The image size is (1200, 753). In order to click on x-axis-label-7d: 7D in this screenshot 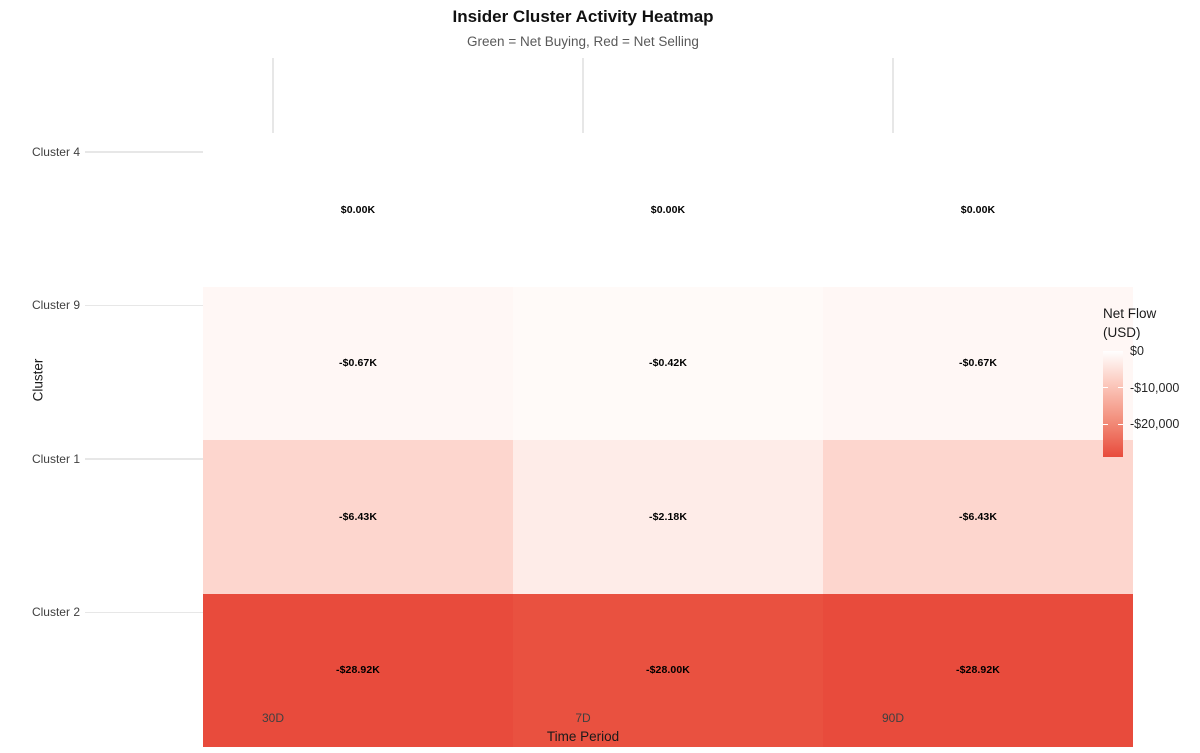, I will do `click(583, 718)`.